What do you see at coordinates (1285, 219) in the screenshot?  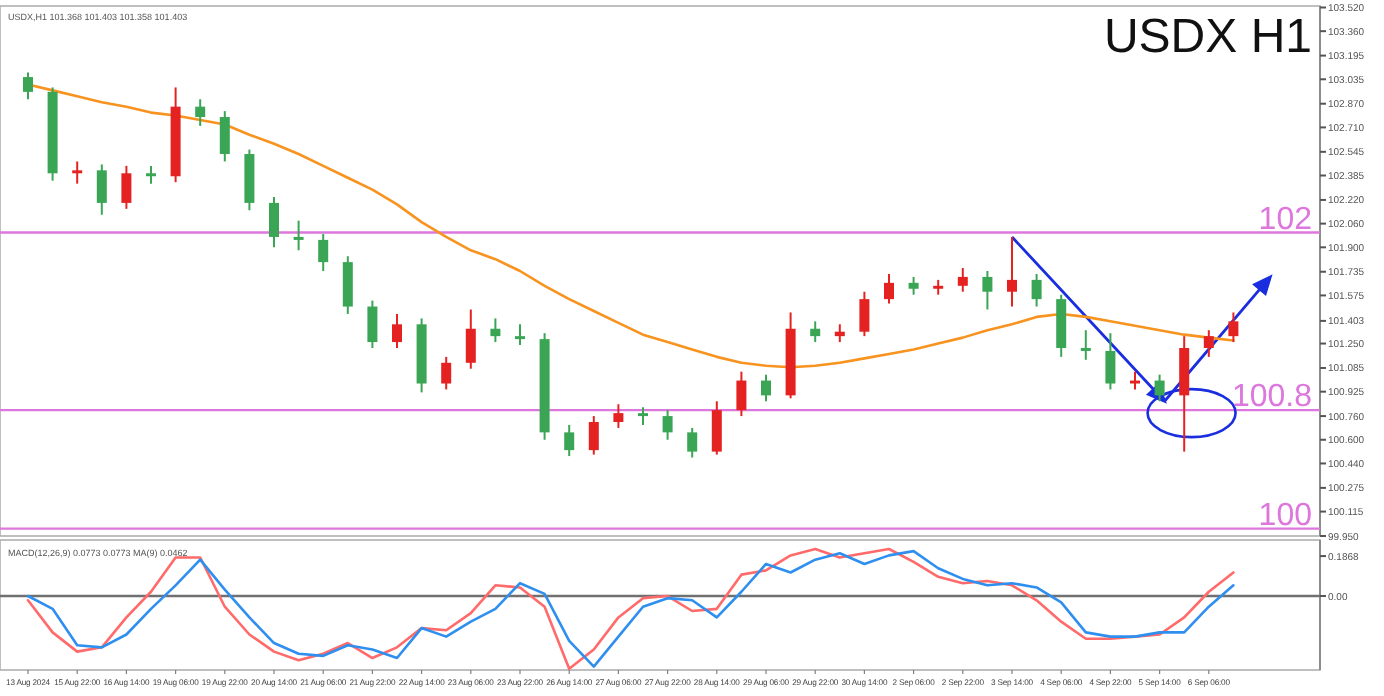 I see `ref-line-label: 102` at bounding box center [1285, 219].